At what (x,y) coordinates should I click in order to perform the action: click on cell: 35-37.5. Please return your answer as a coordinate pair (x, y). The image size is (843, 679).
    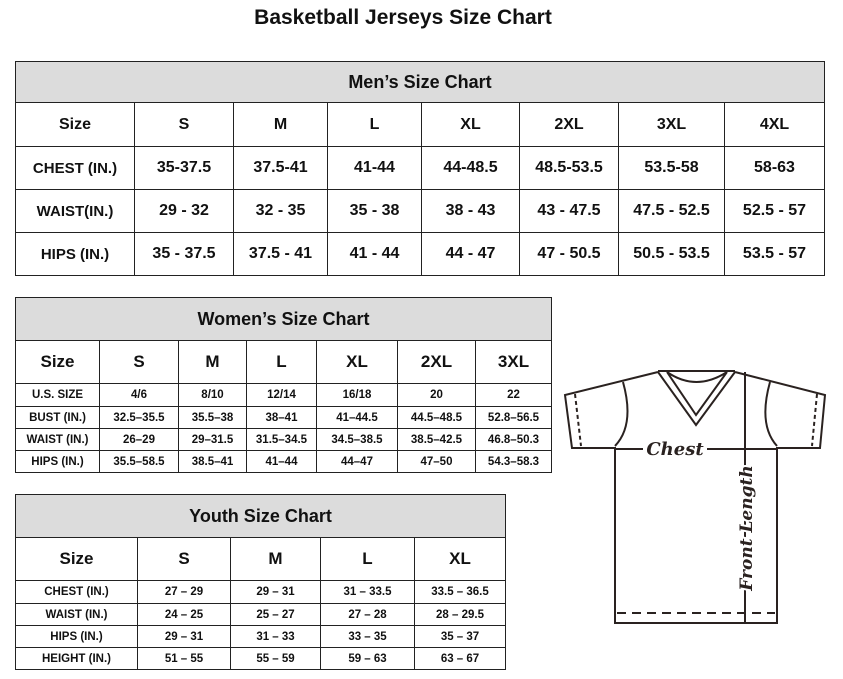
    Looking at the image, I should click on (184, 168).